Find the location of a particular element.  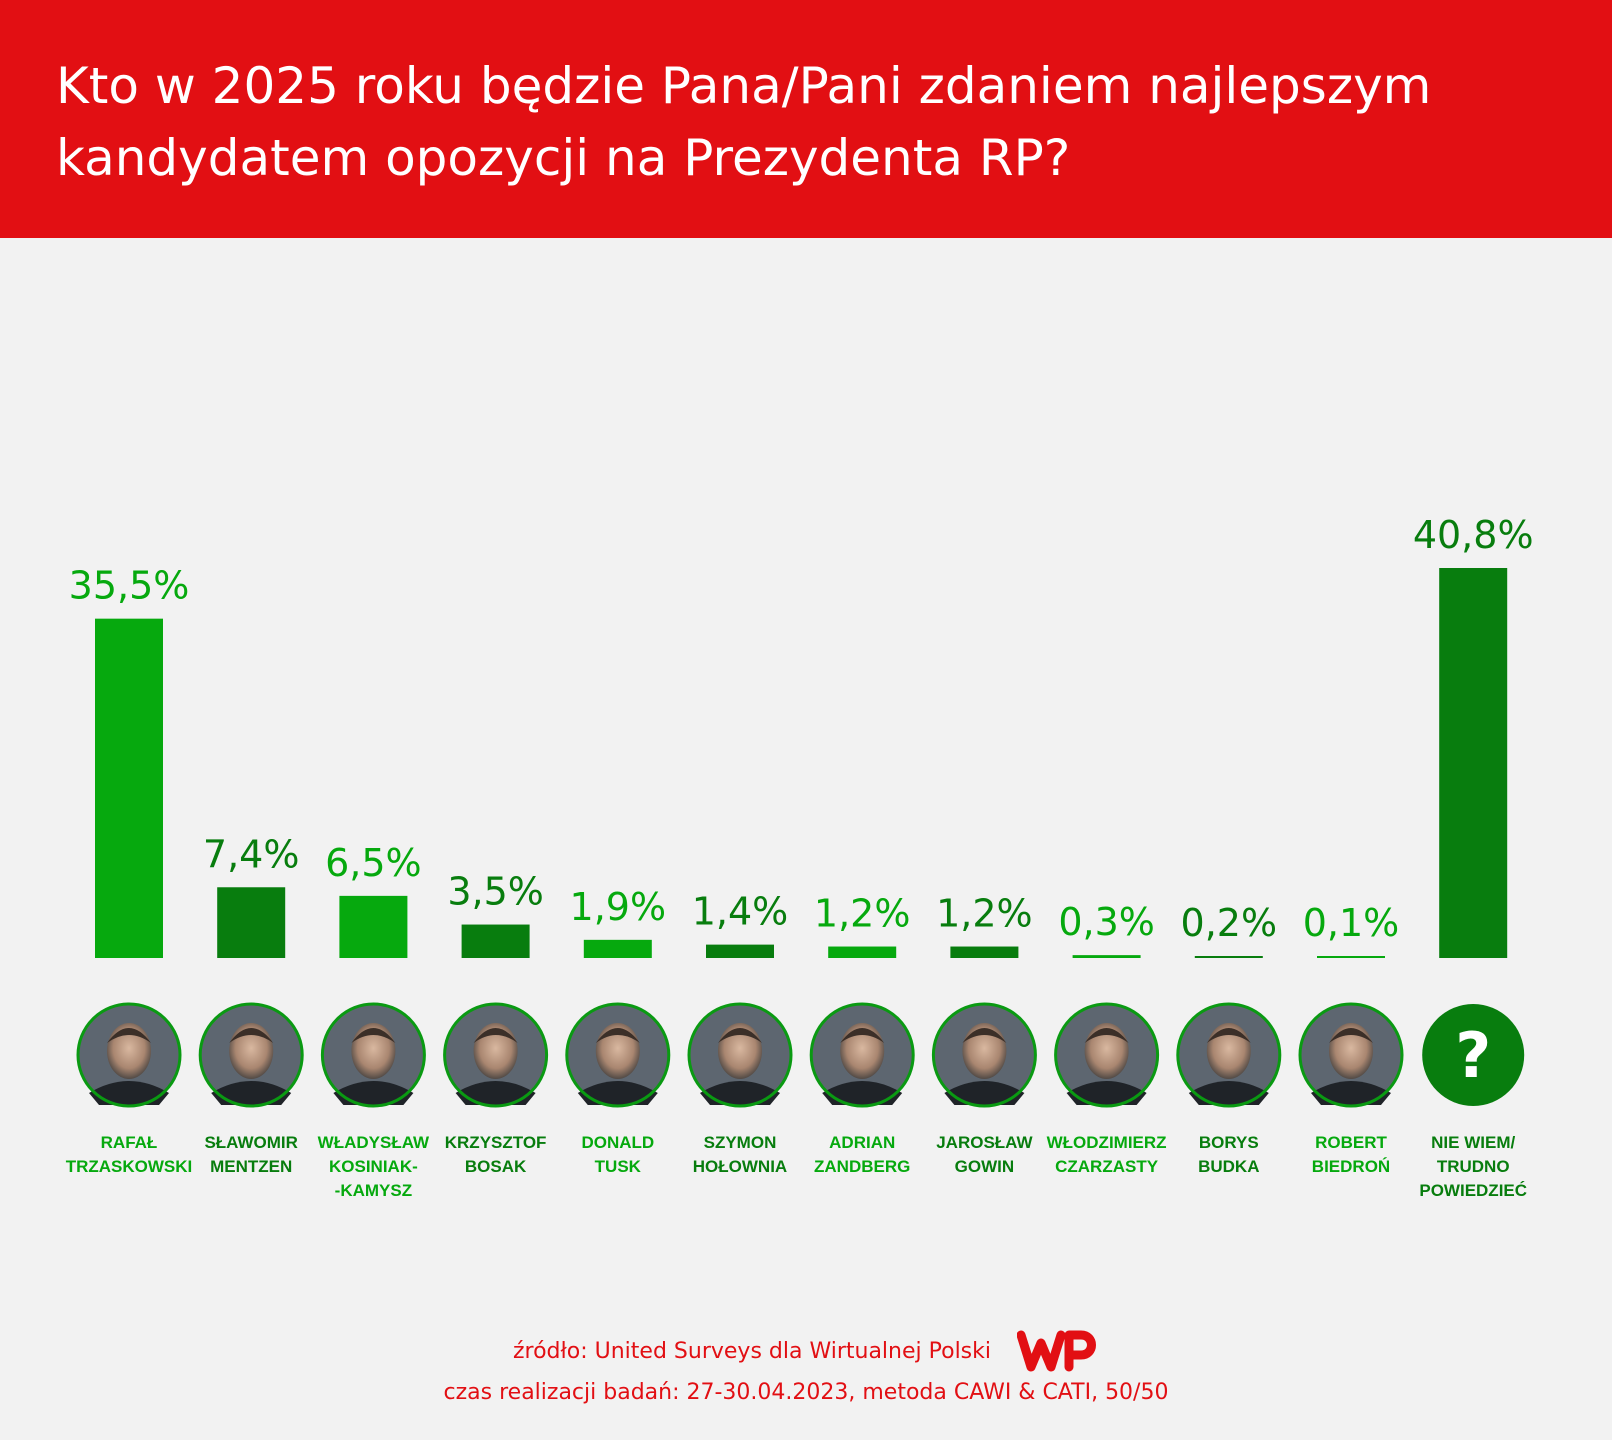

value-label: 0,2% is located at coordinates (1229, 923).